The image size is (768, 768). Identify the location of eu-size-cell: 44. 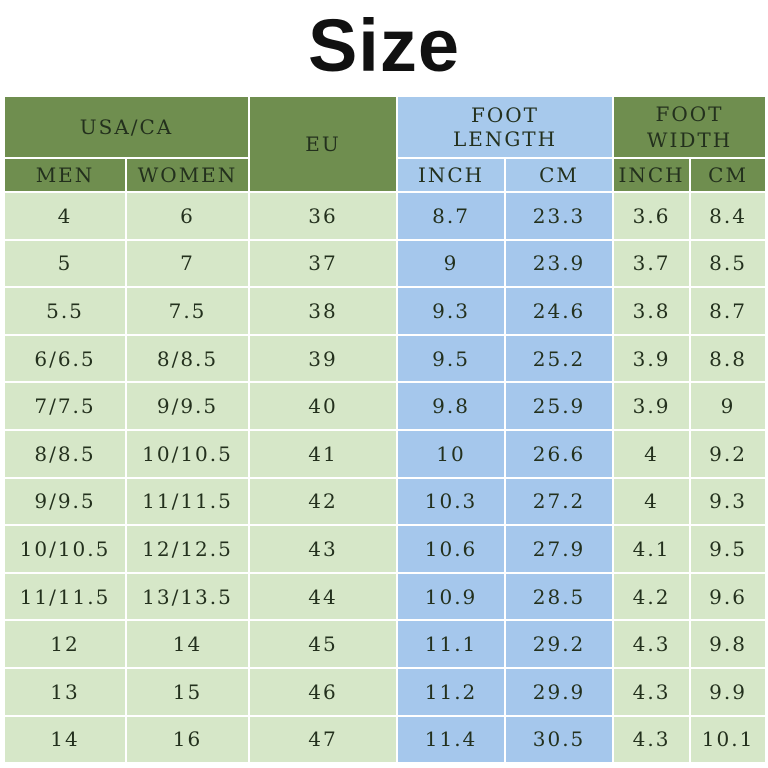
(323, 596).